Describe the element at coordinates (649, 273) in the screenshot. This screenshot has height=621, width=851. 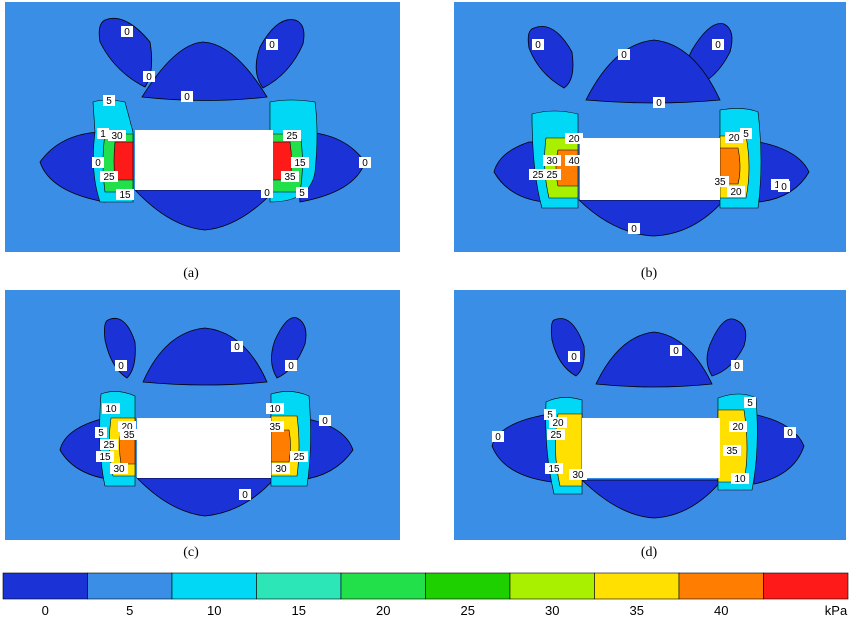
I see `panel-b-caption: (b)` at that location.